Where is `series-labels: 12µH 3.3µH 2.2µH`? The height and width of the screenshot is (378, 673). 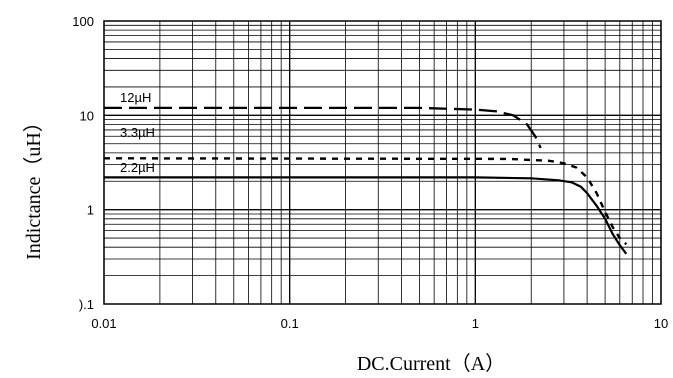 series-labels: 12µH 3.3µH 2.2µH is located at coordinates (137, 132).